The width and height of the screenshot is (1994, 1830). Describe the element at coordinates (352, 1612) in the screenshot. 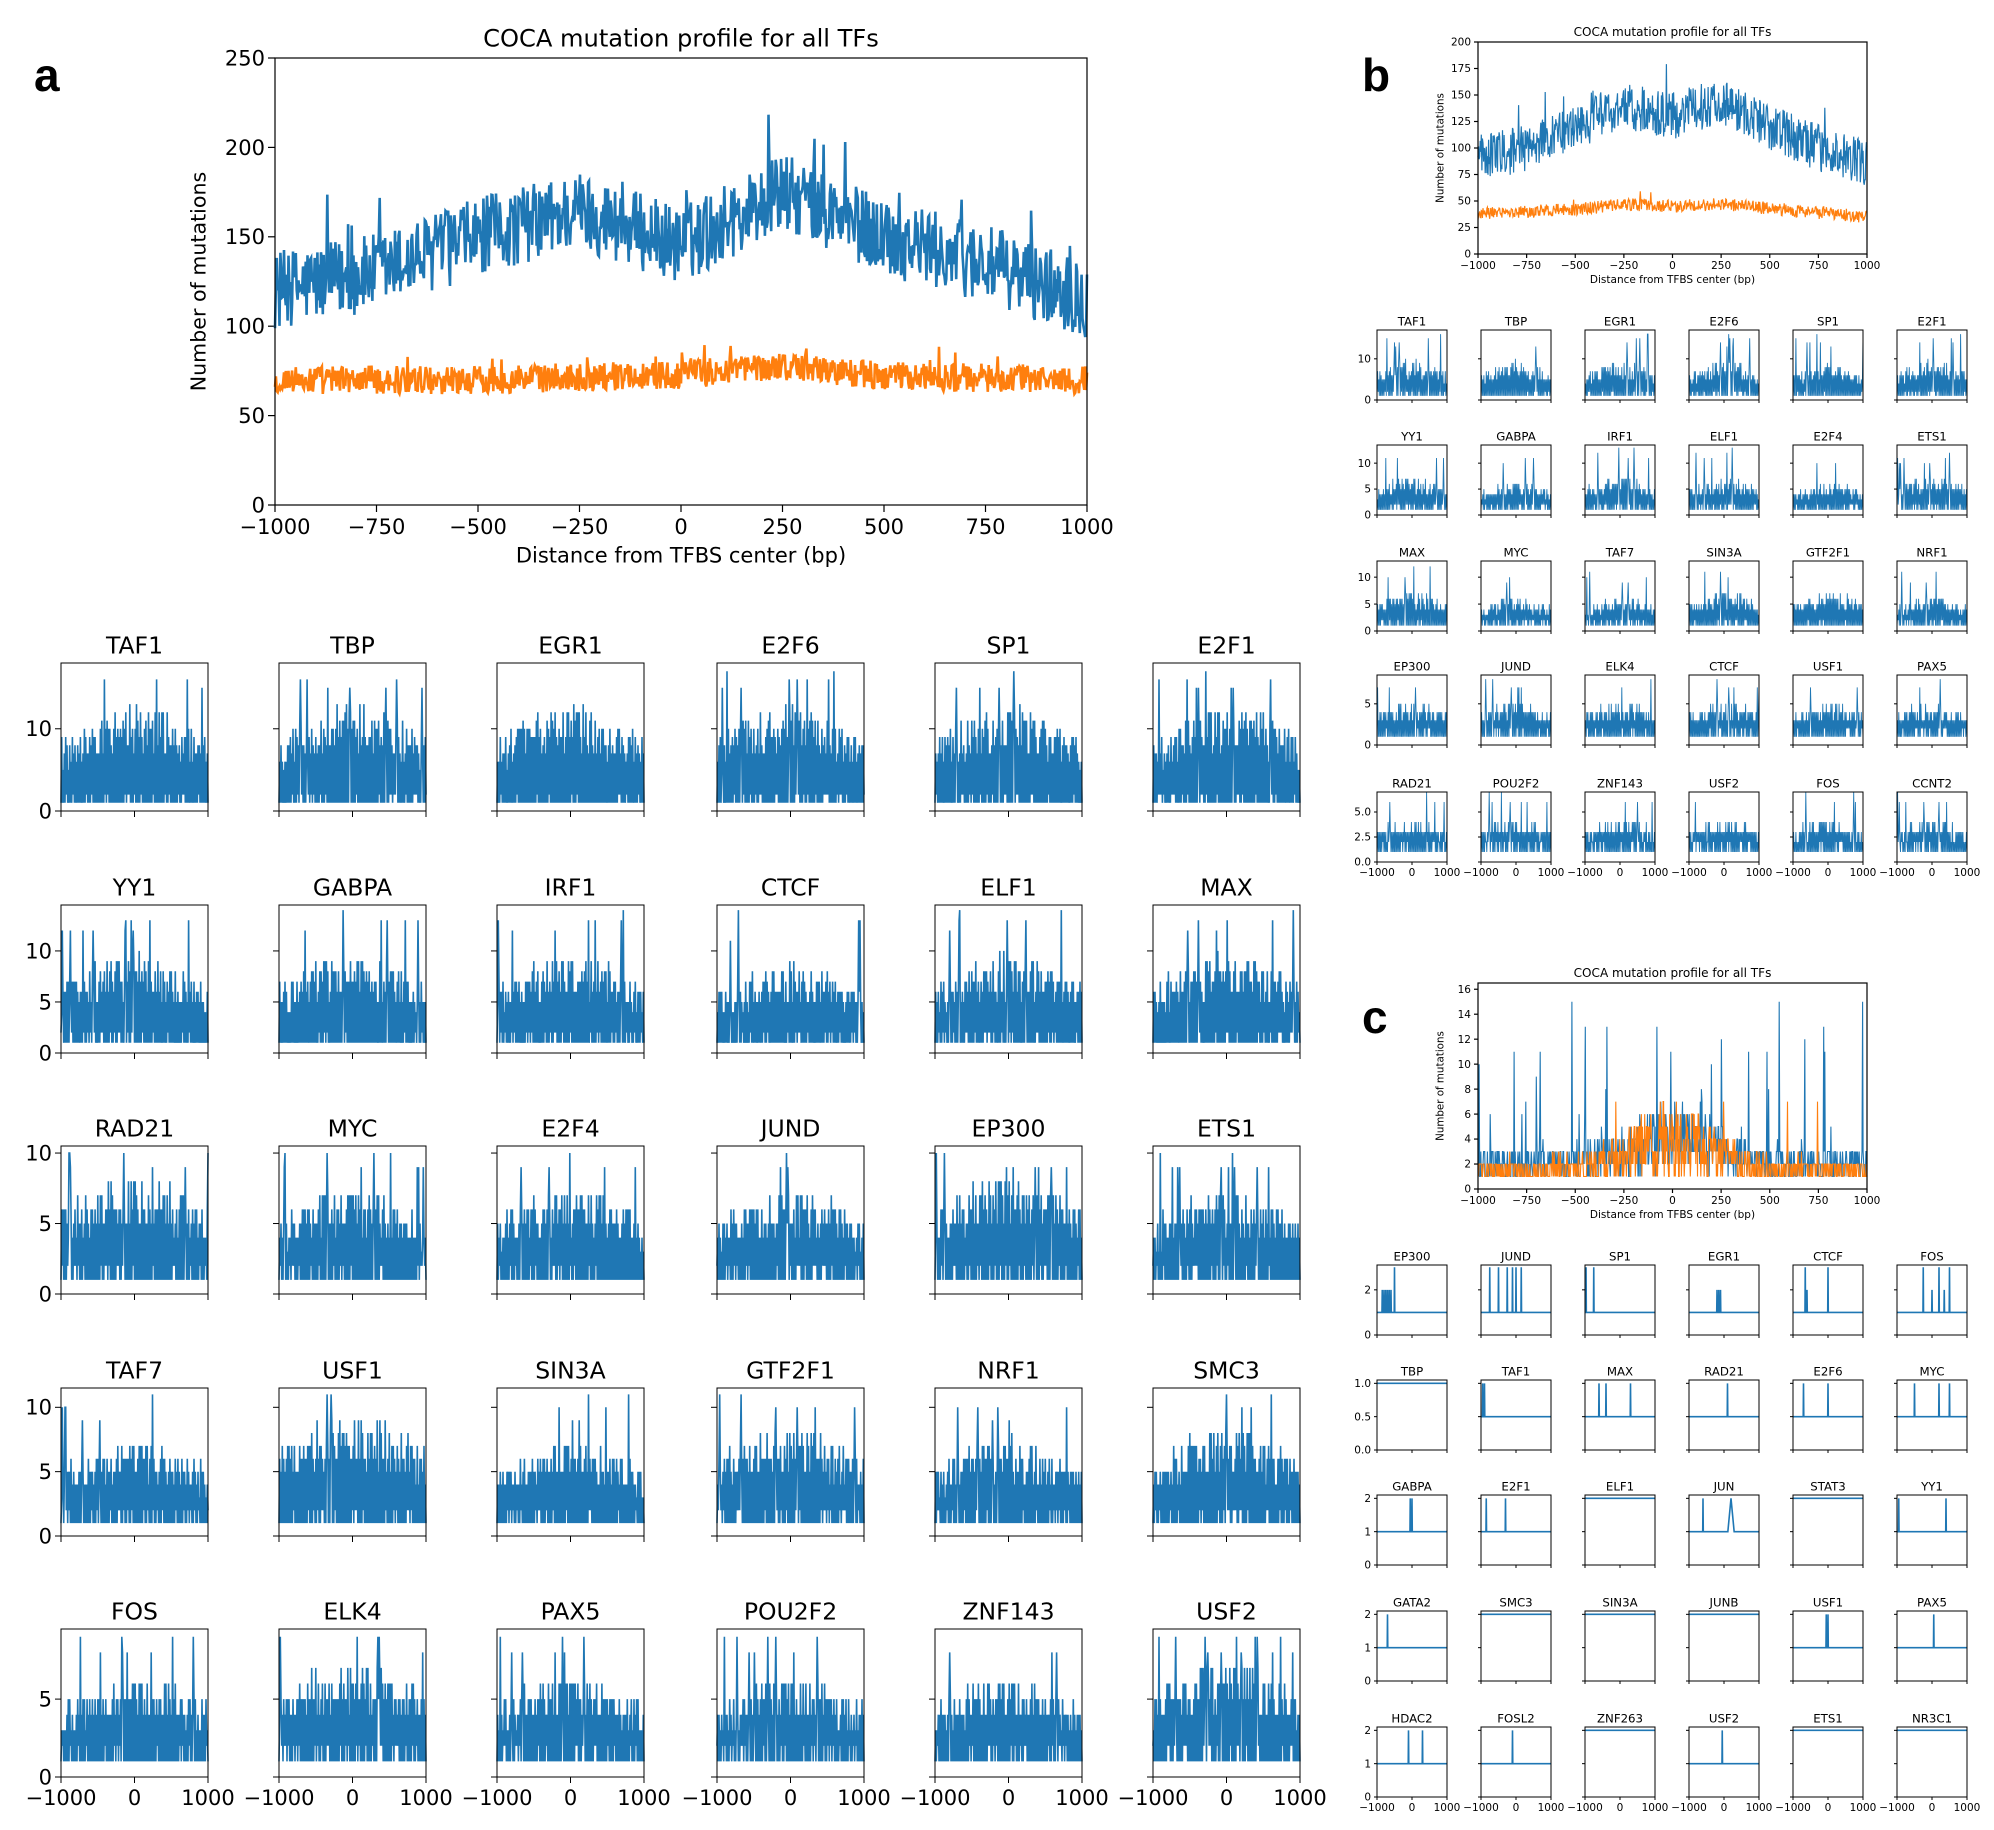

I see `panel-a-tf-elk4-title: ELK4` at that location.